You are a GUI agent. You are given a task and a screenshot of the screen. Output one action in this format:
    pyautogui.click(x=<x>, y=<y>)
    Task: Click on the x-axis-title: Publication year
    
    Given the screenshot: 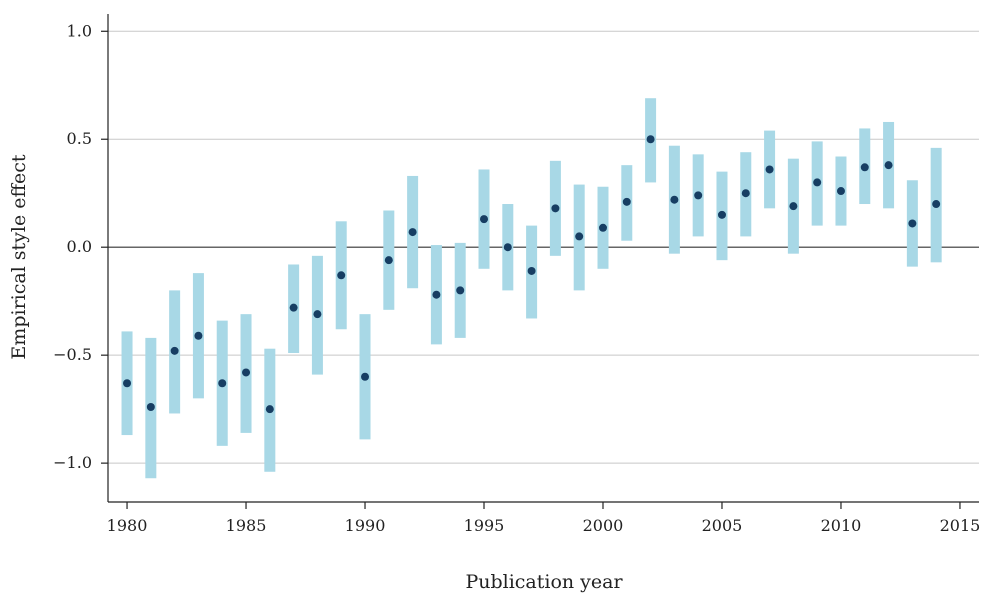 What is the action you would take?
    pyautogui.click(x=544, y=582)
    